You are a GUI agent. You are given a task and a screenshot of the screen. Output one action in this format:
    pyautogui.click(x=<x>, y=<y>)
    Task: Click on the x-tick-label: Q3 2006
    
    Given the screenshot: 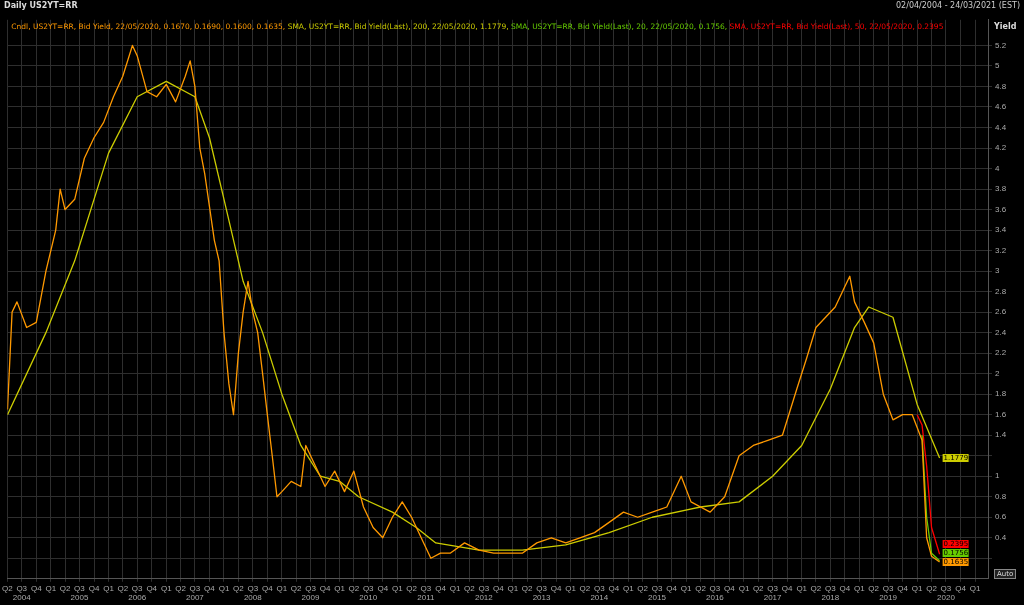 What is the action you would take?
    pyautogui.click(x=137, y=593)
    